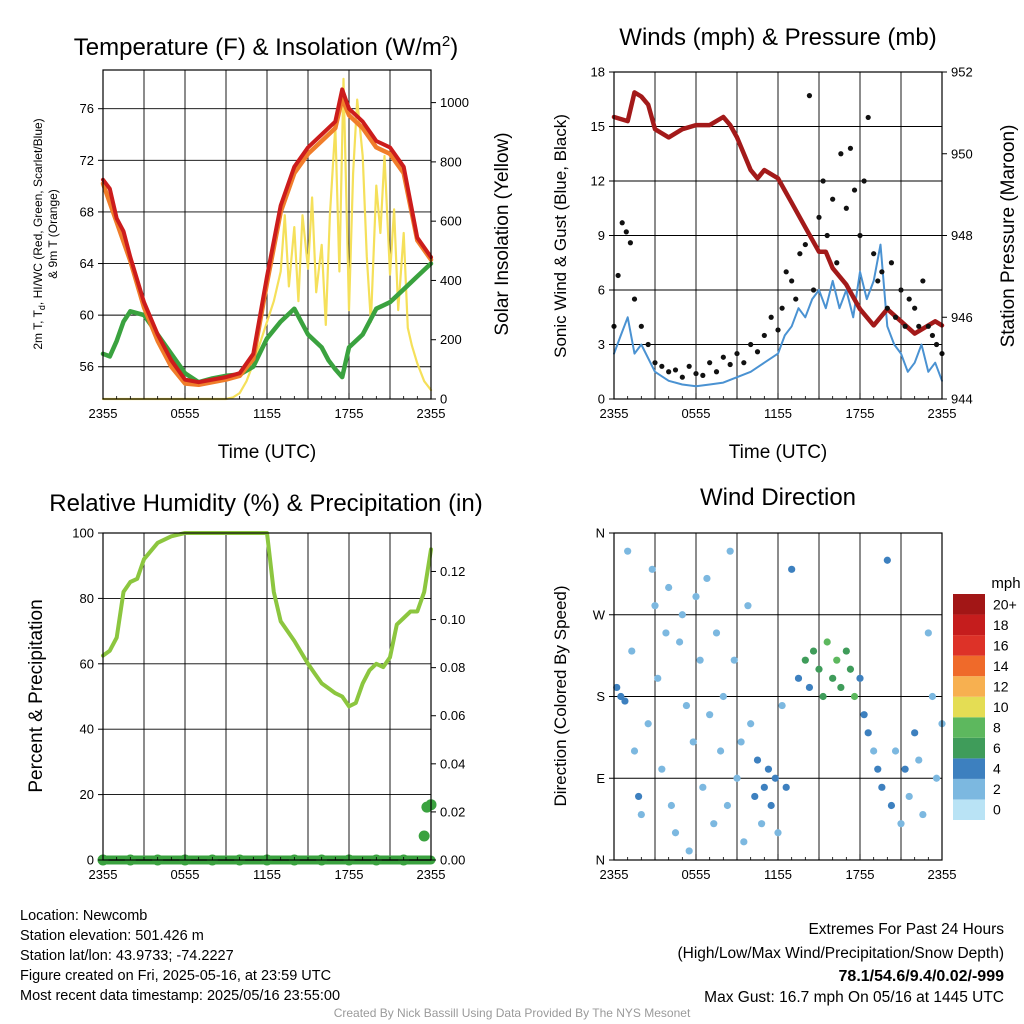  I want to click on temperature-ylabel-line2: & 9m T (Orange), so click(53, 234).